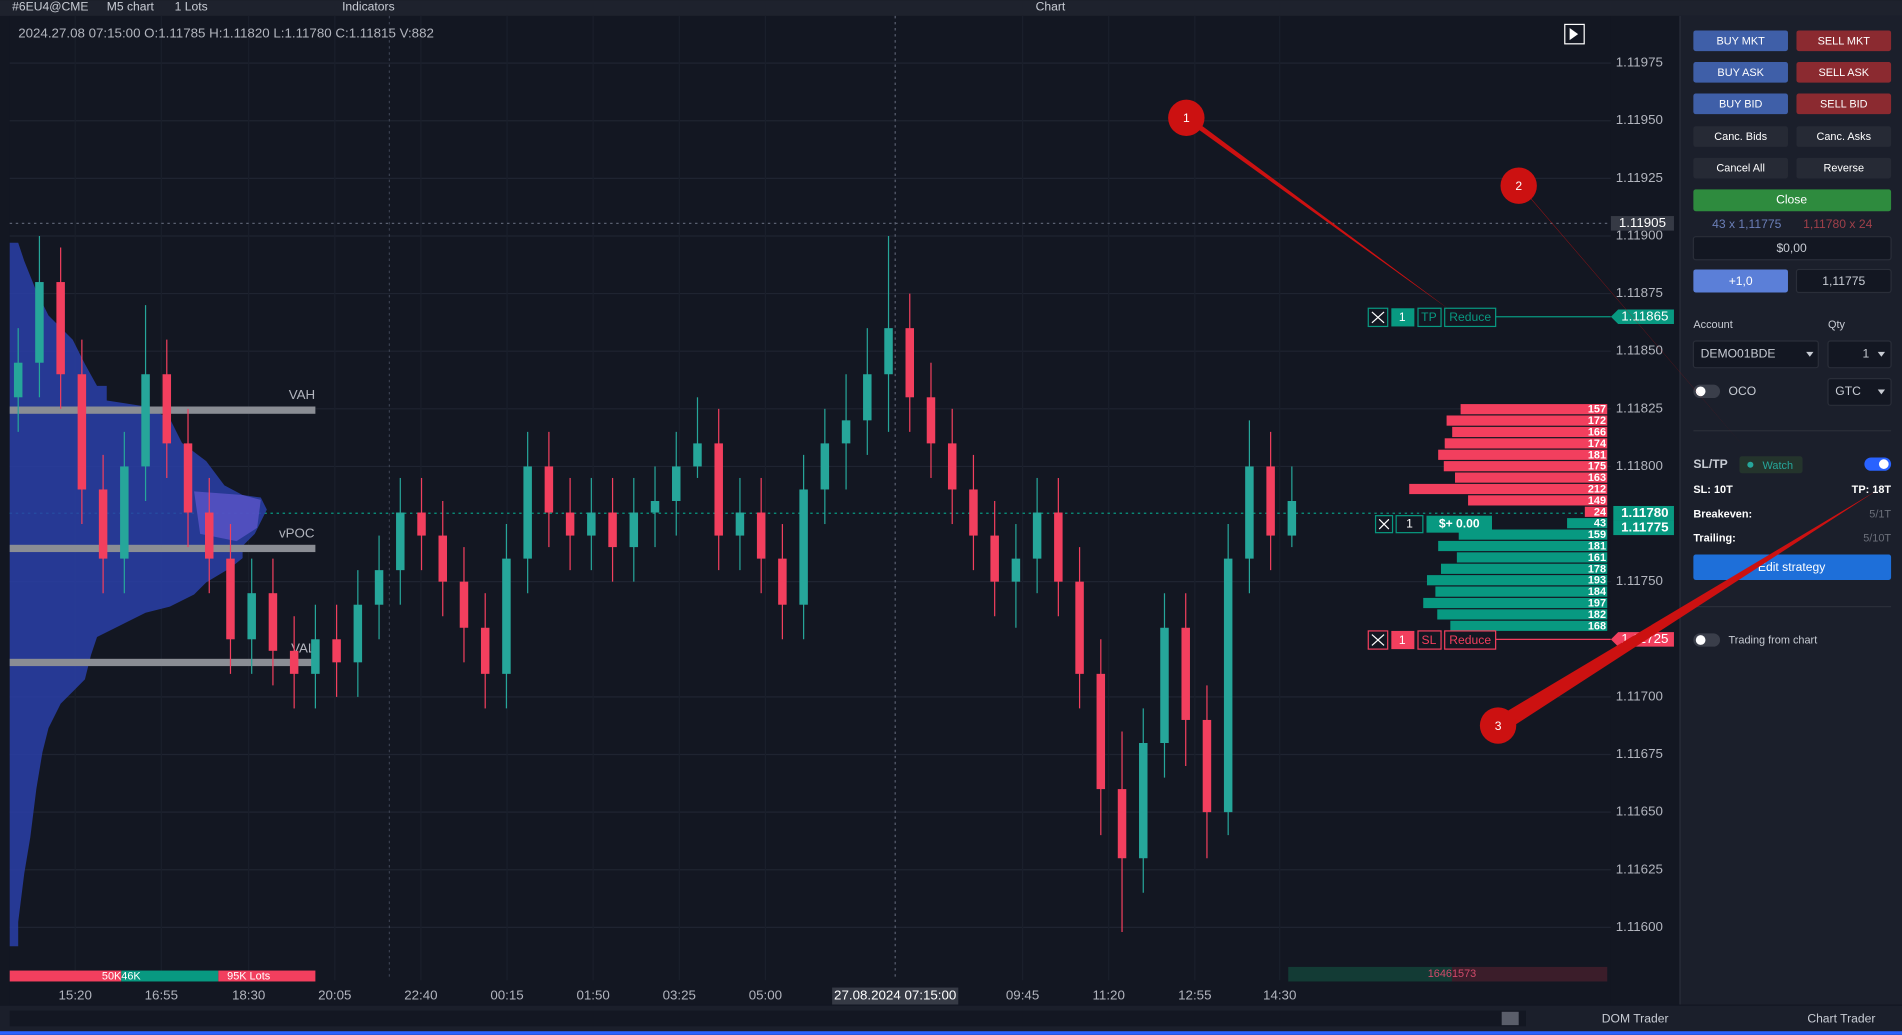 This screenshot has height=1035, width=1902. Describe the element at coordinates (1841, 1018) in the screenshot. I see `tab: Chart Trader` at that location.